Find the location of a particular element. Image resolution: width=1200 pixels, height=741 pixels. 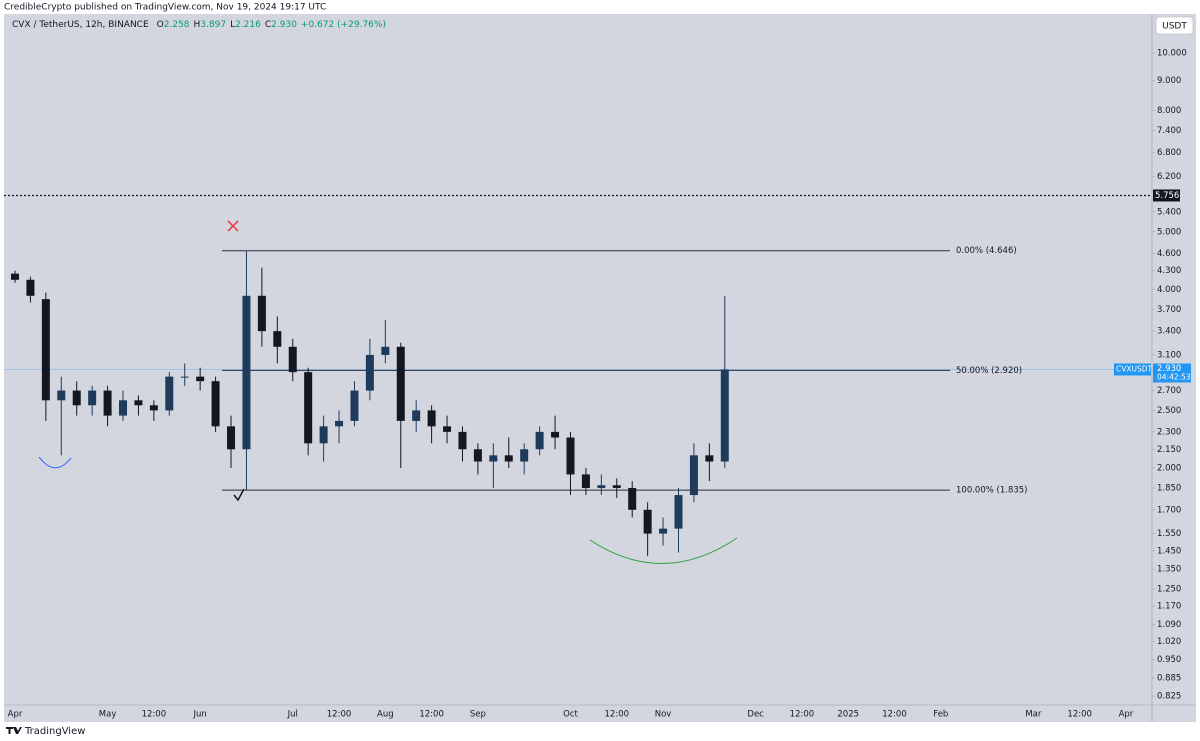

currency-label: USDT is located at coordinates (1174, 27).